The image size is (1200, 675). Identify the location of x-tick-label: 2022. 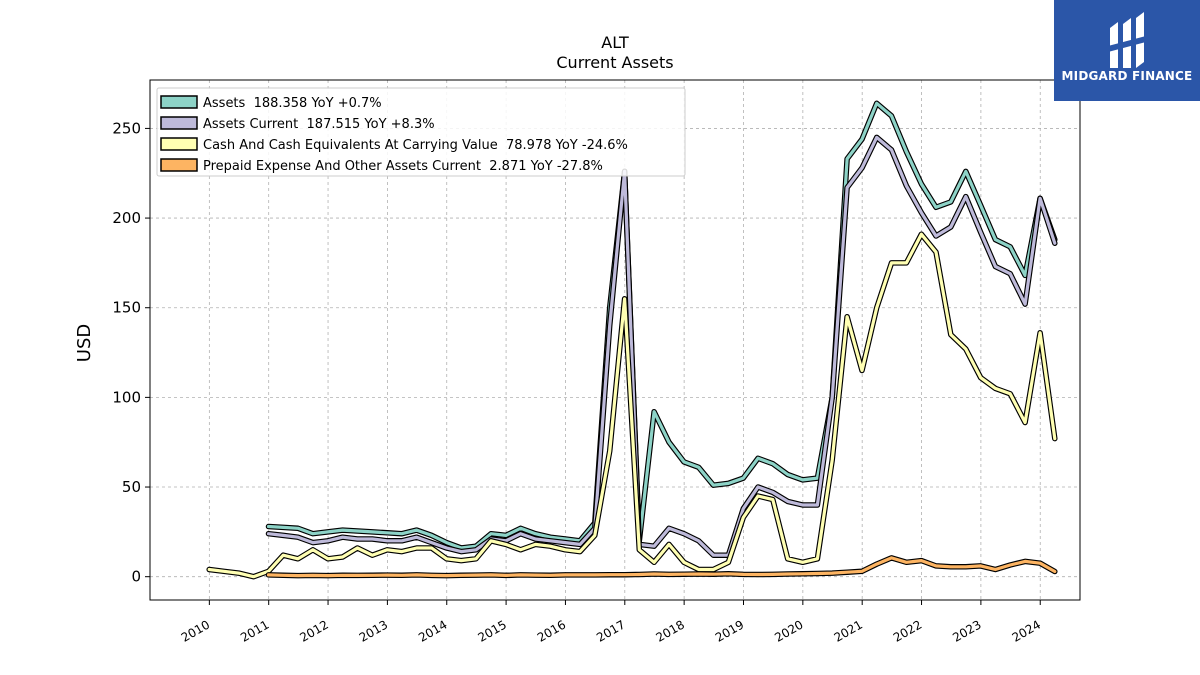
(907, 630).